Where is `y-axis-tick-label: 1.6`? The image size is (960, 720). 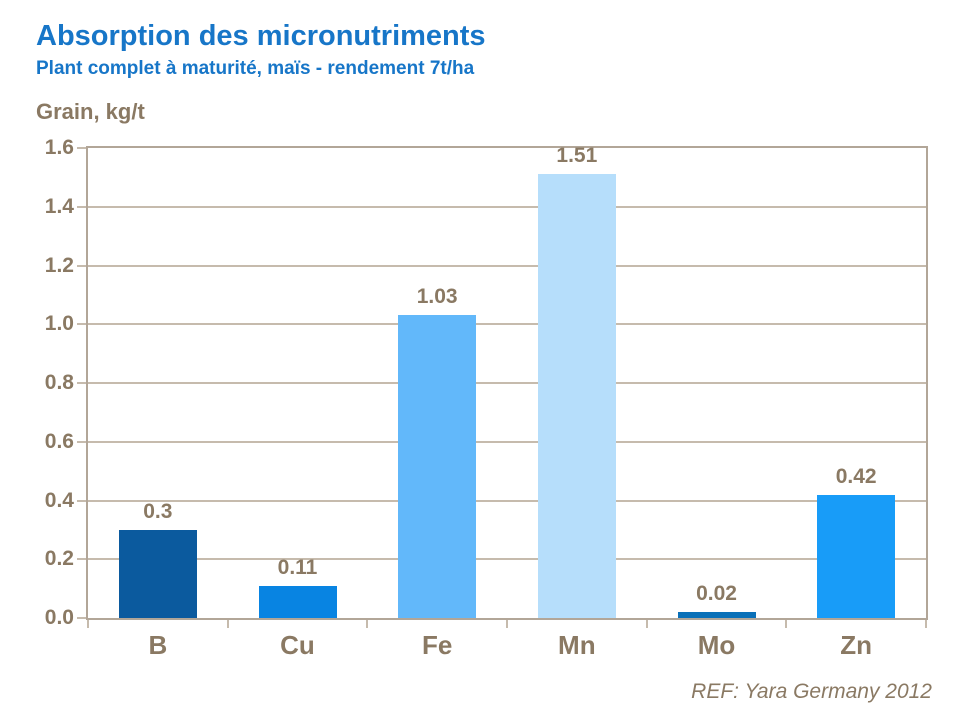
y-axis-tick-label: 1.6 is located at coordinates (59, 147).